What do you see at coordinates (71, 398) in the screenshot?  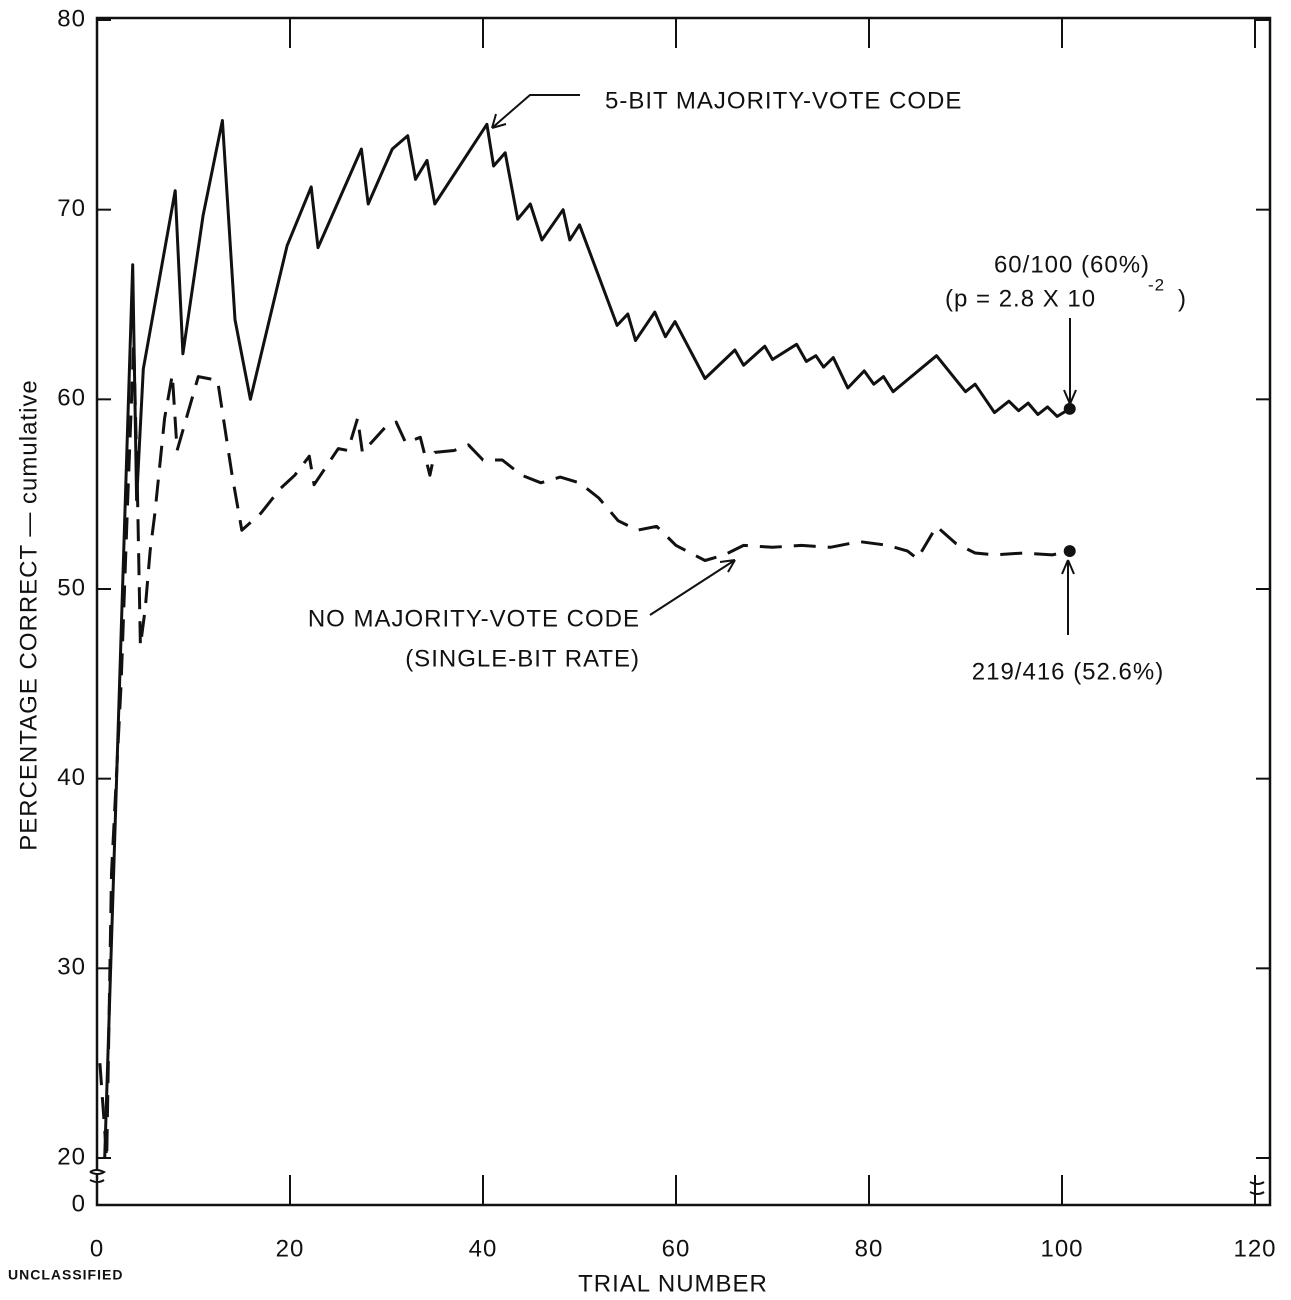 I see `y-tick-label: 60` at bounding box center [71, 398].